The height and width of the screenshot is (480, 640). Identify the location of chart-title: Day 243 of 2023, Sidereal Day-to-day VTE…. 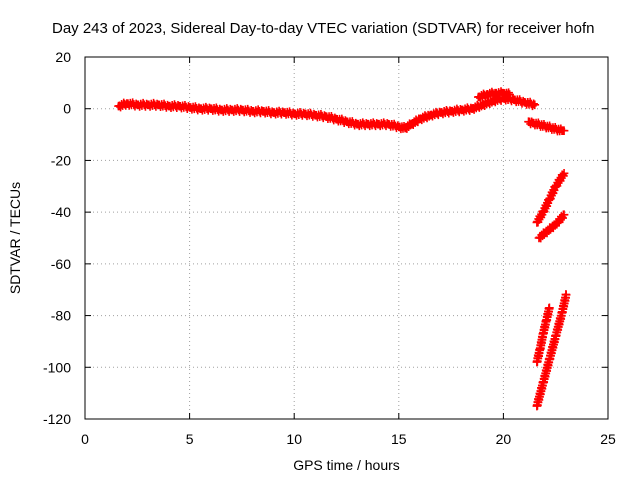
(323, 28).